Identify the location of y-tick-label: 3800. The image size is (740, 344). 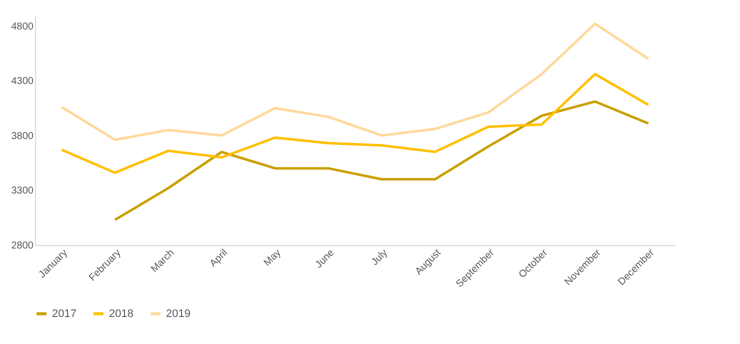
(22, 136).